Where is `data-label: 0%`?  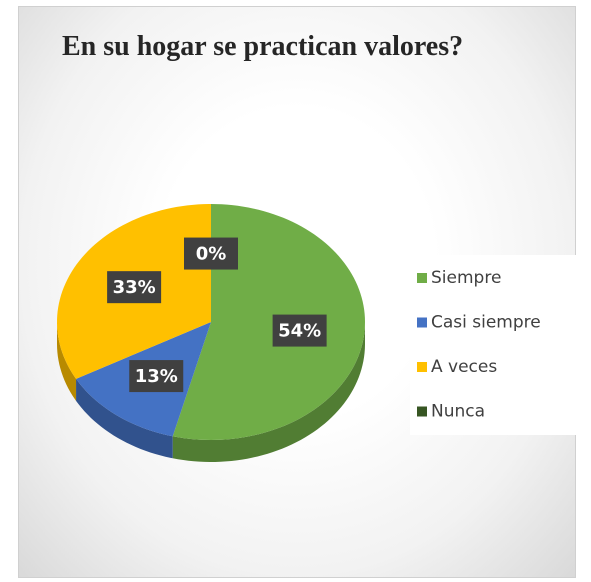
data-label: 0% is located at coordinates (211, 254).